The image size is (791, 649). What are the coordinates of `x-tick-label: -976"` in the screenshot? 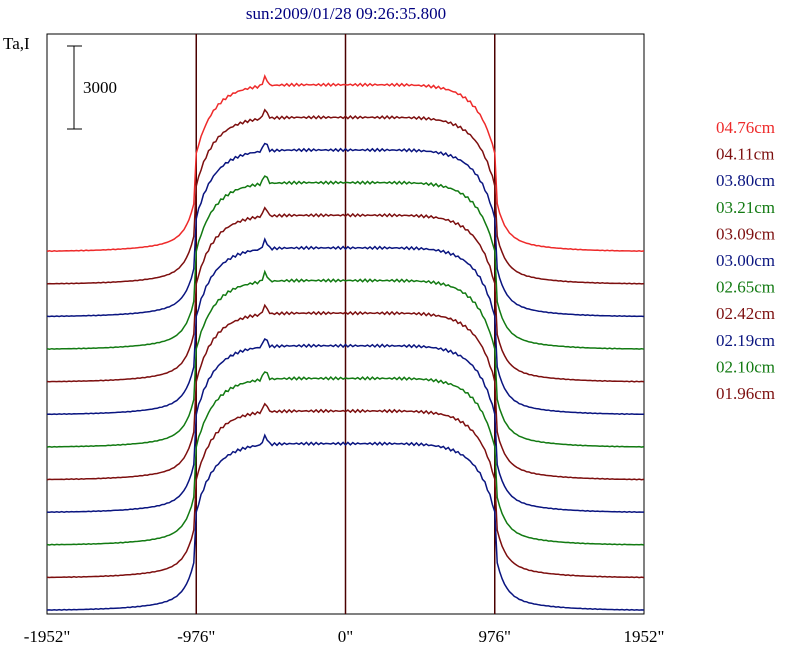 It's located at (196, 636).